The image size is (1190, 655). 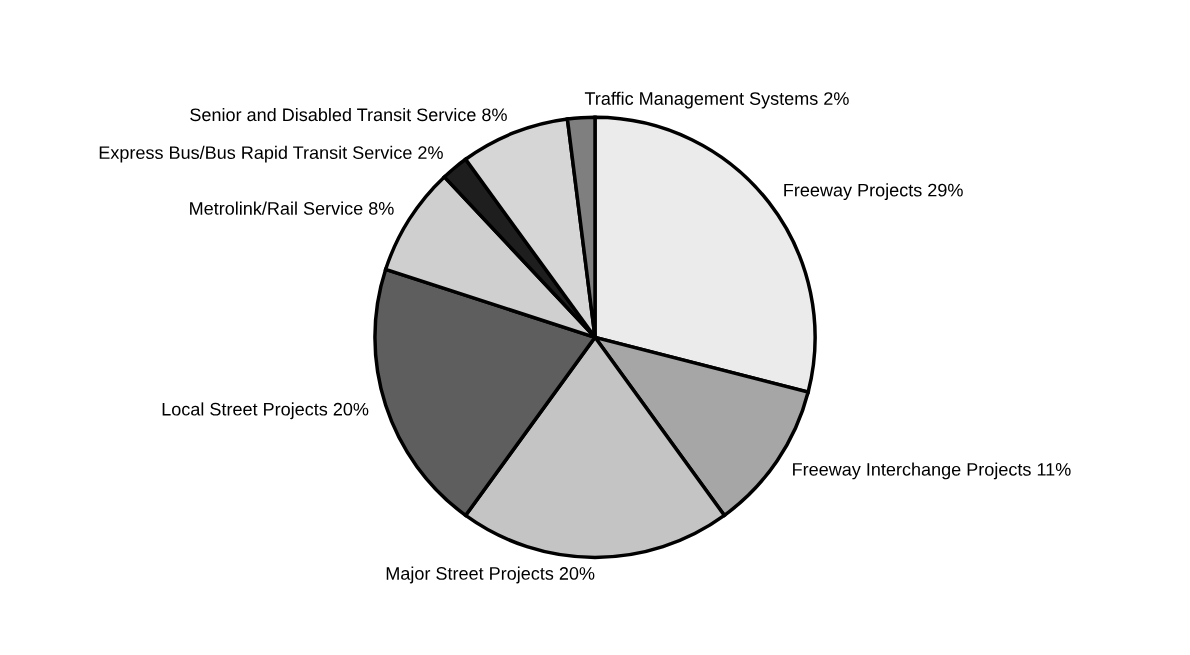 I want to click on slice-label: Local Street Projects 20%, so click(x=265, y=411).